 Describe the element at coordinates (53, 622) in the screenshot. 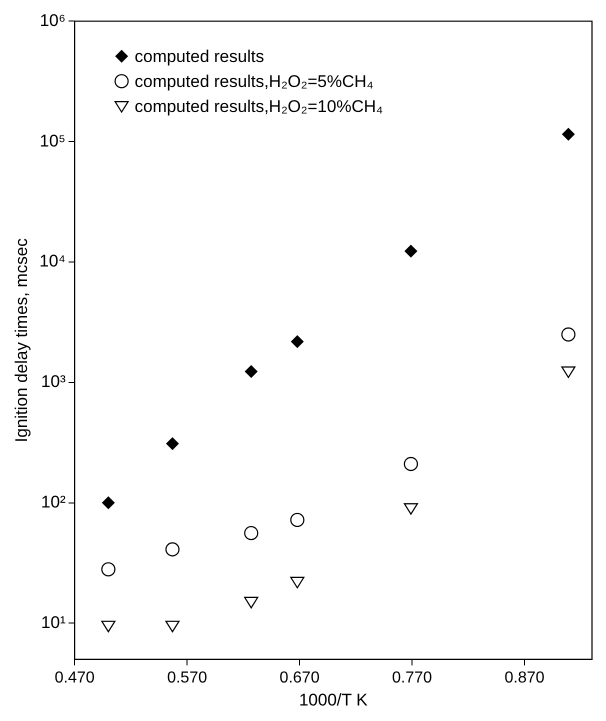

I see `y-tick-label: 10¹` at that location.